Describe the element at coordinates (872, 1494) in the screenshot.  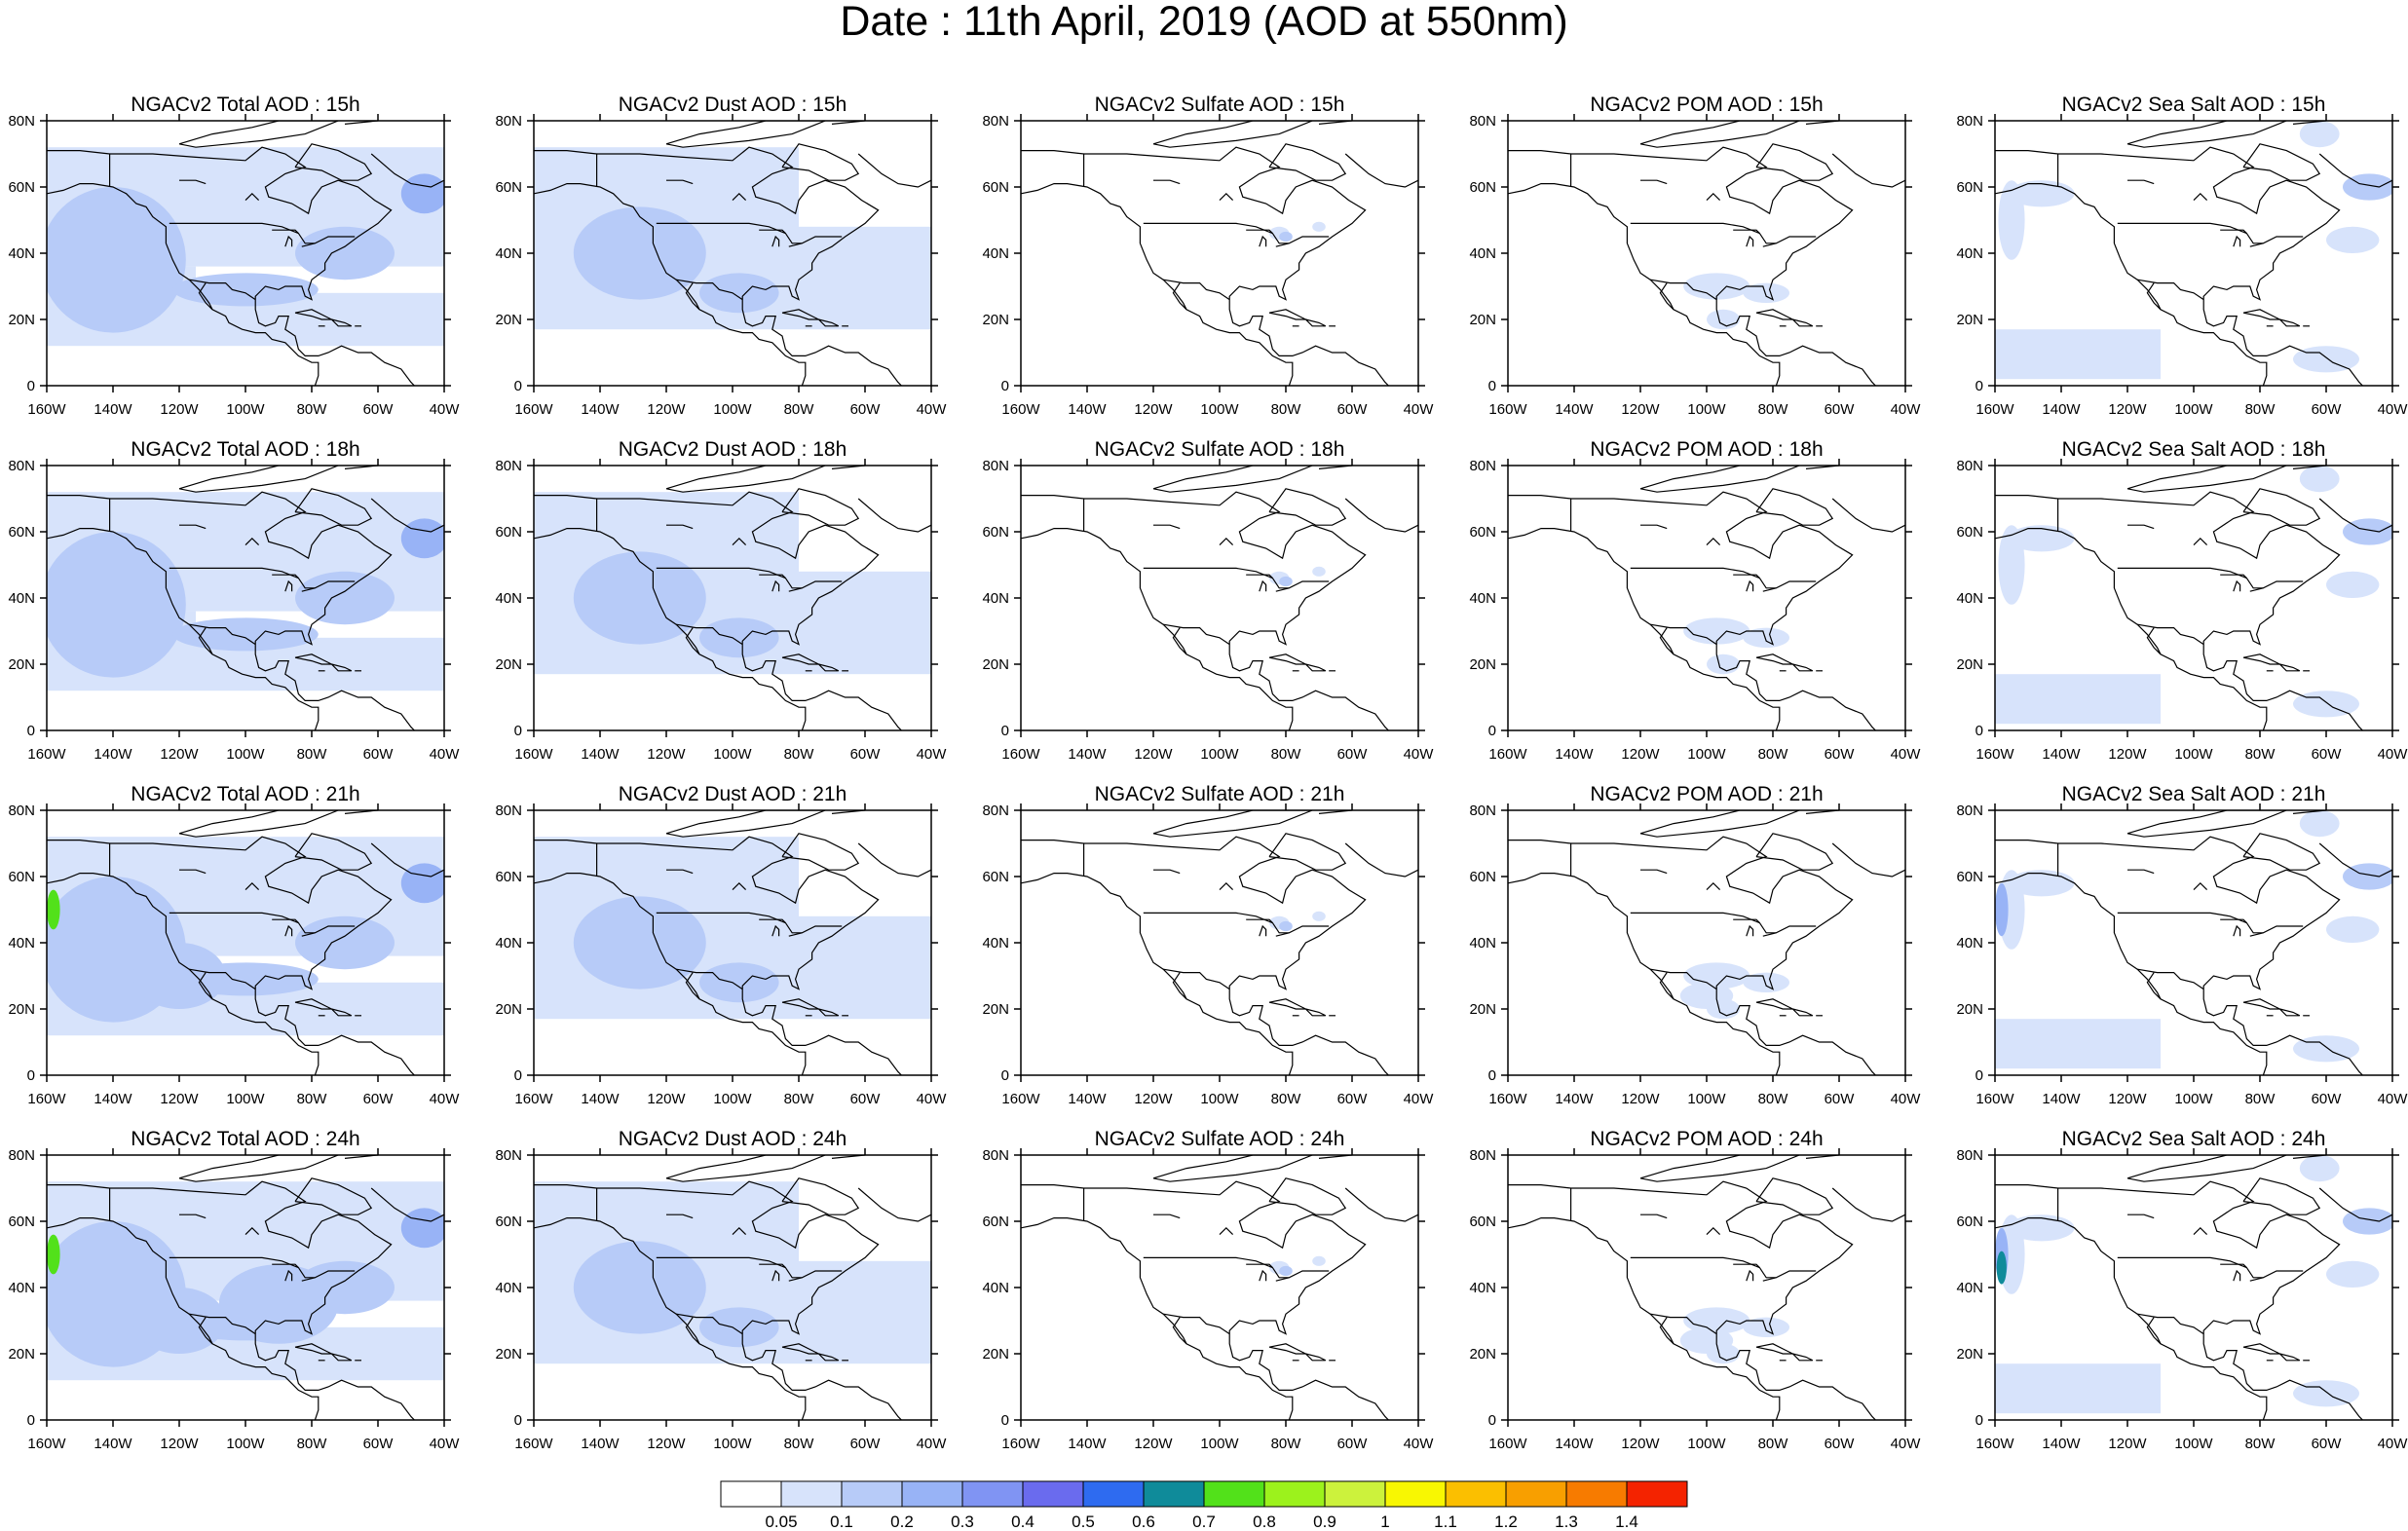
I see `colorbar-swatch` at that location.